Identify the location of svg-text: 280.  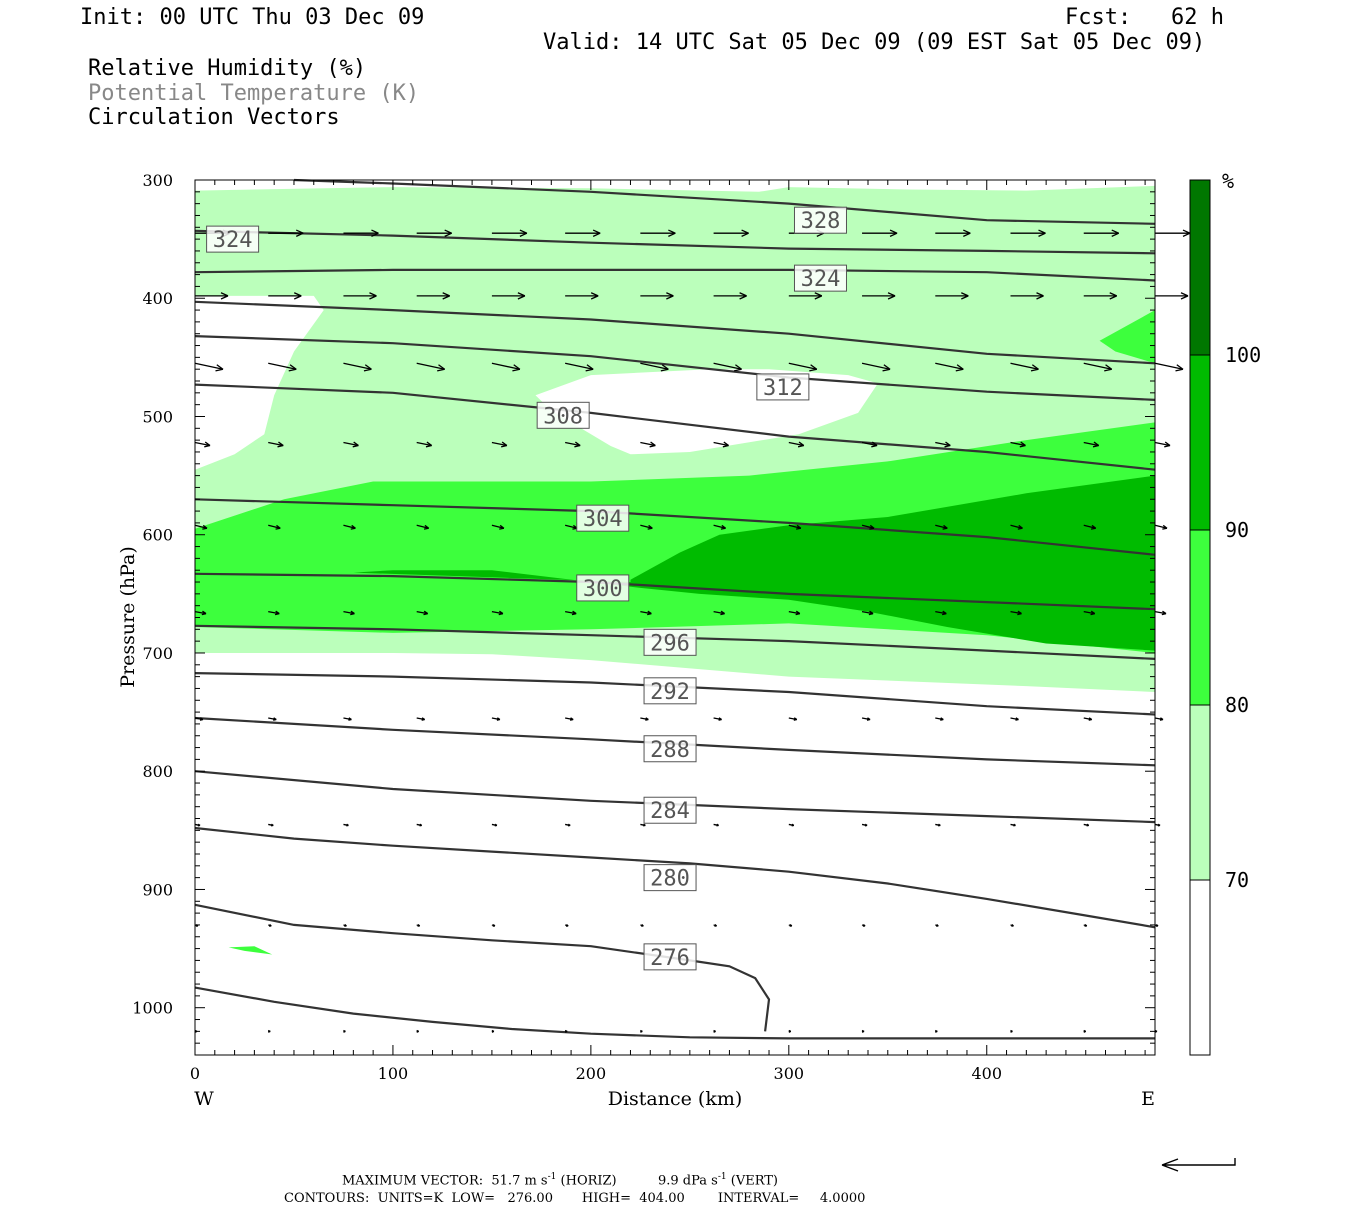
(670, 879).